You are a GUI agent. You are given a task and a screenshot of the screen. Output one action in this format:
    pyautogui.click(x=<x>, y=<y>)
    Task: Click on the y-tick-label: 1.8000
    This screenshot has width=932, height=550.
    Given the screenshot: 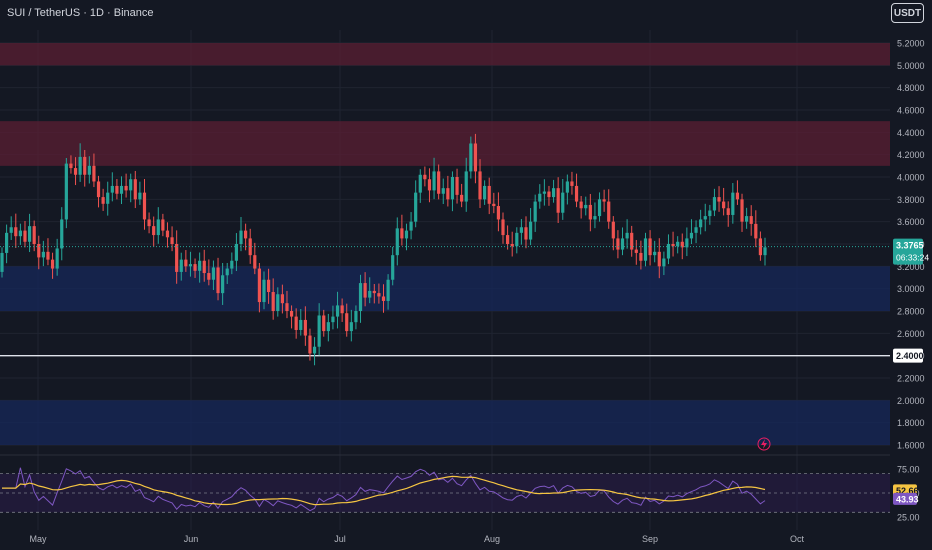 What is the action you would take?
    pyautogui.click(x=911, y=423)
    